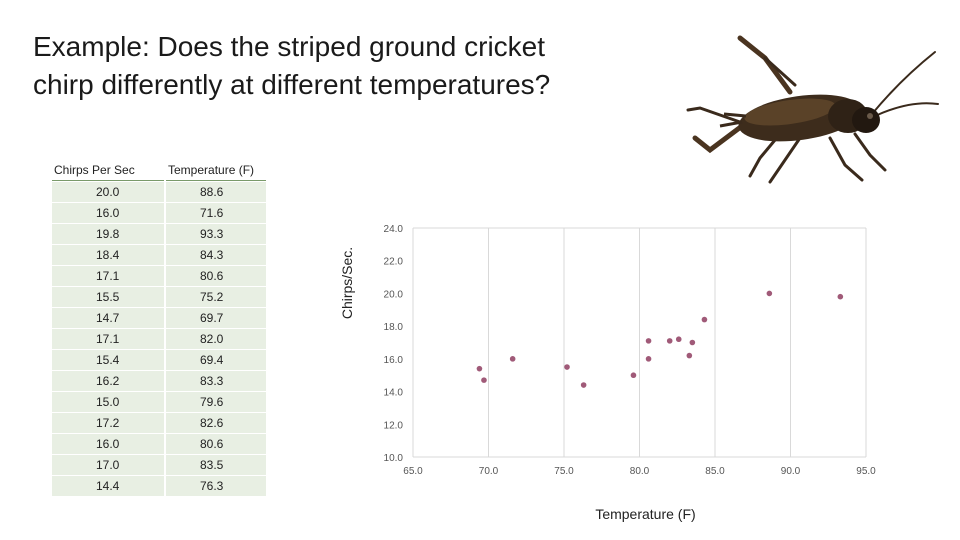 The width and height of the screenshot is (960, 540). Describe the element at coordinates (645, 514) in the screenshot. I see `x-axis-title: Temperature (F)` at that location.